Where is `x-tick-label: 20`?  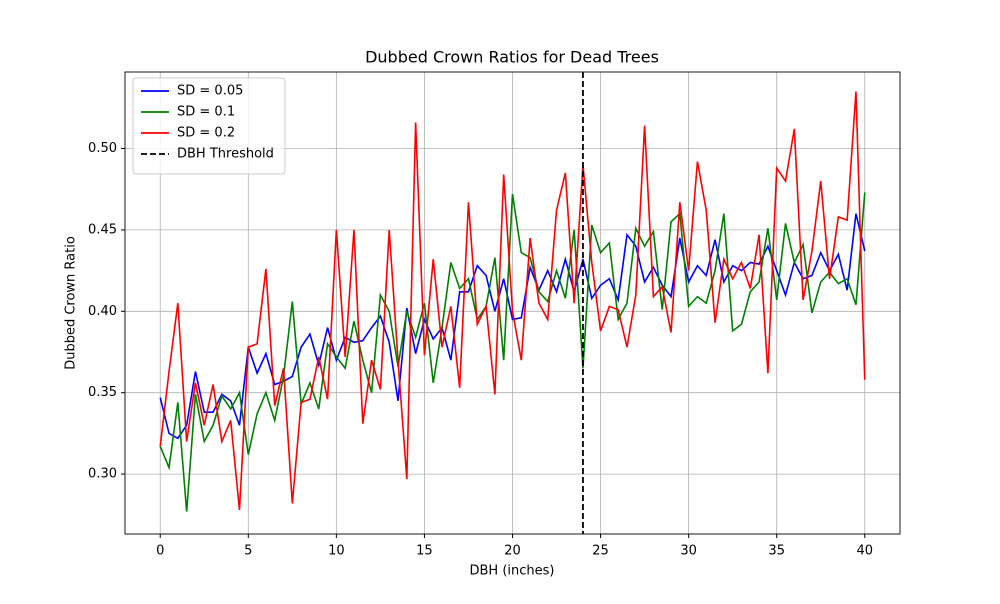
x-tick-label: 20 is located at coordinates (512, 551).